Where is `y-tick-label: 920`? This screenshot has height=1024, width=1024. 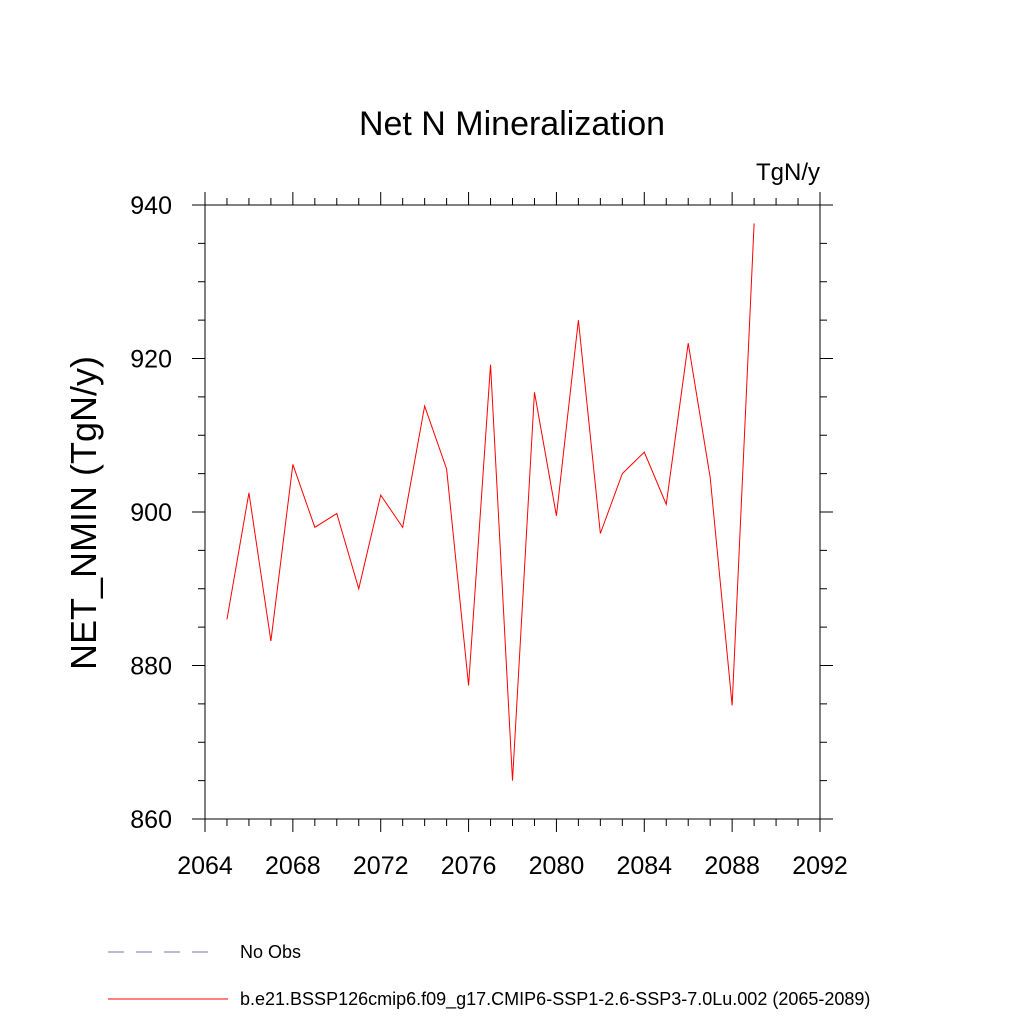
y-tick-label: 920 is located at coordinates (151, 360).